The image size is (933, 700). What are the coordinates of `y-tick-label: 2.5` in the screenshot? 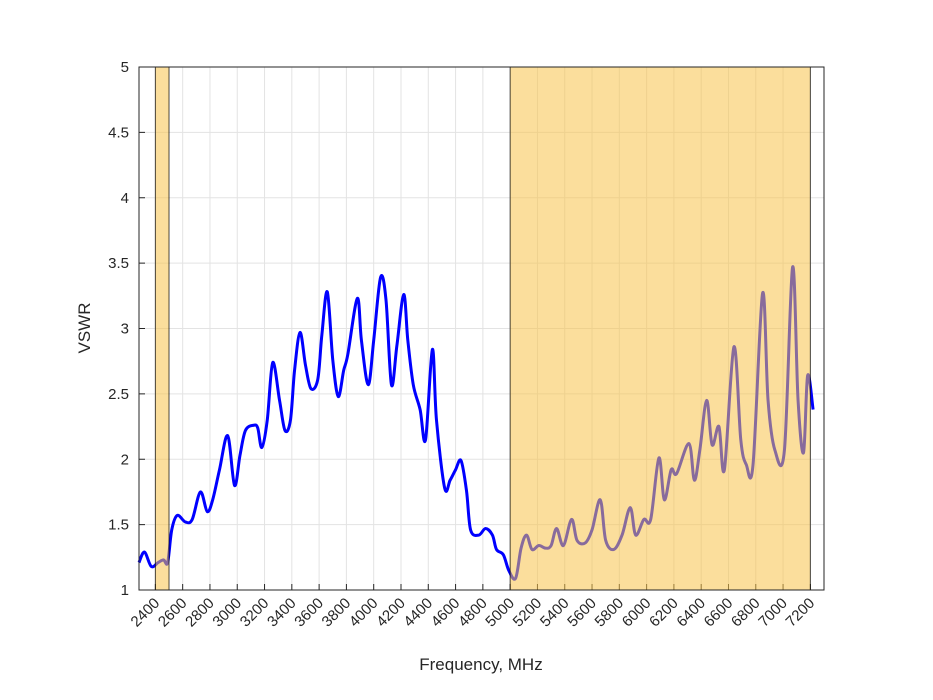 It's located at (118, 394).